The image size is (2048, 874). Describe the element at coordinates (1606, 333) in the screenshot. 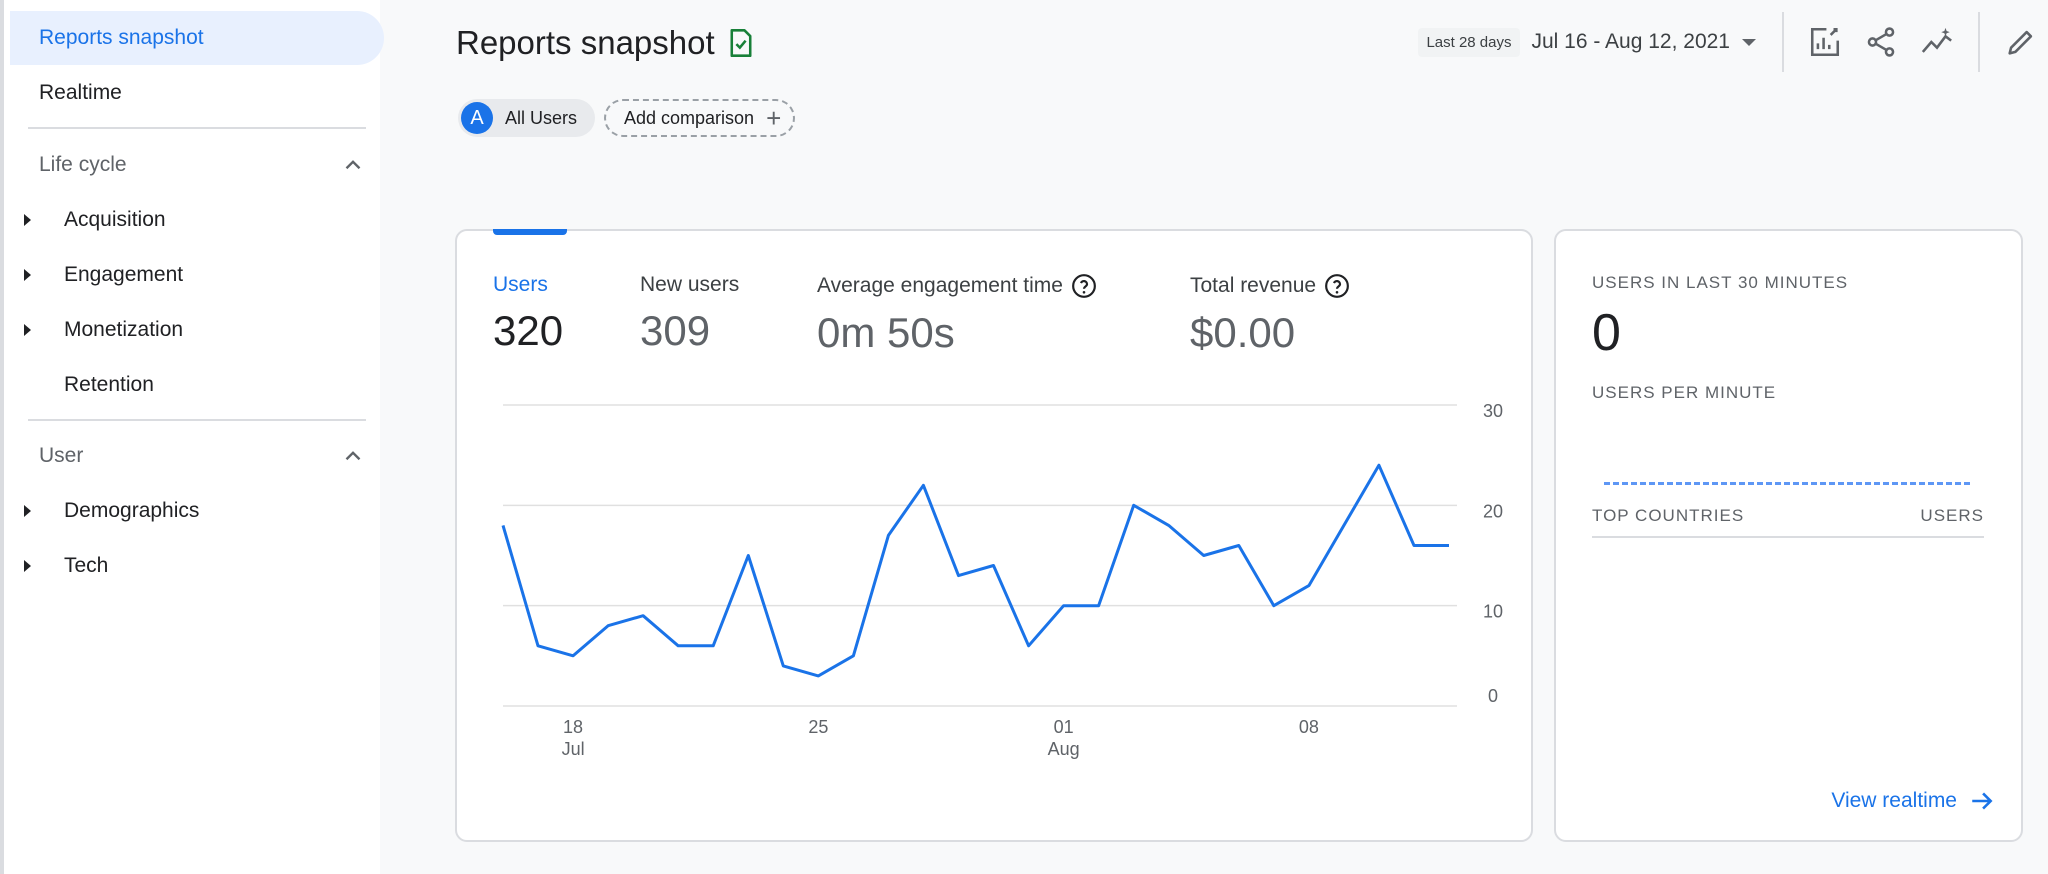

I see `users-last-30-value: 0` at that location.